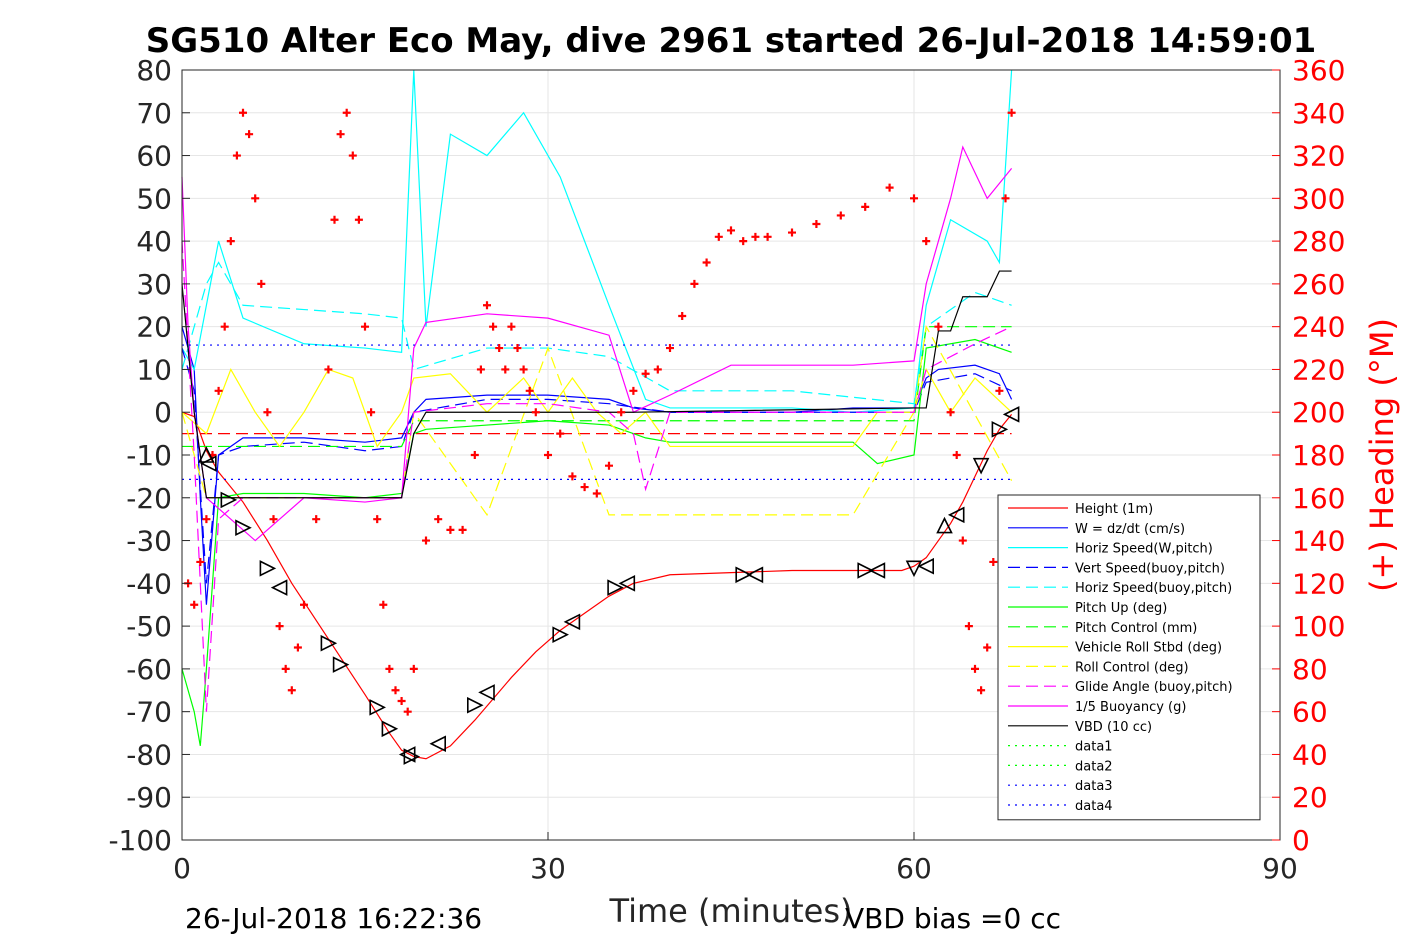 This screenshot has width=1417, height=945. What do you see at coordinates (1310, 754) in the screenshot?
I see `right-tick-label: 40` at bounding box center [1310, 754].